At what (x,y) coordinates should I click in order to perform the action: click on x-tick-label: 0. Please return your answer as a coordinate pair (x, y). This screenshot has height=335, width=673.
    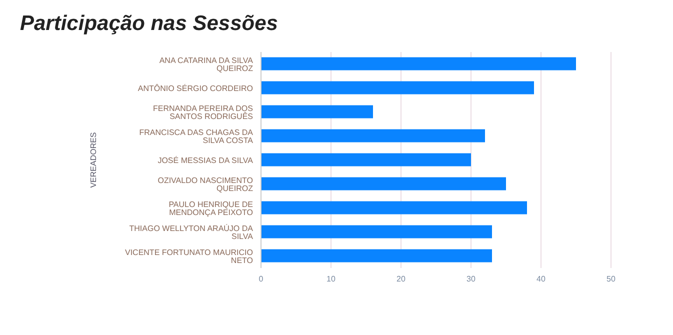
    Looking at the image, I should click on (261, 279).